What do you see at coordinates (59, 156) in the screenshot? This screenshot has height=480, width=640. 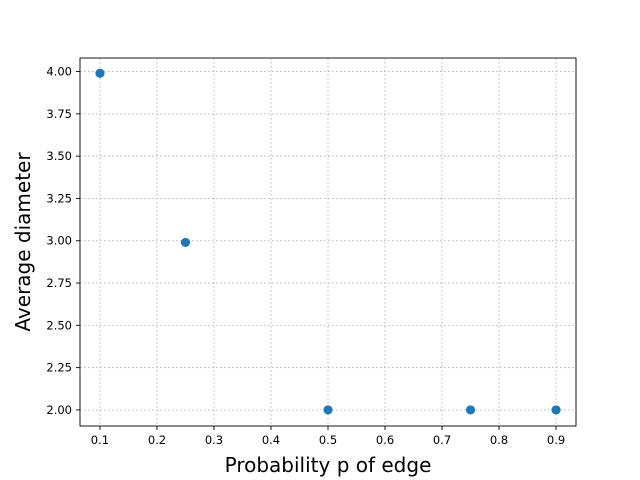 I see `y-tick-label: 3.50` at bounding box center [59, 156].